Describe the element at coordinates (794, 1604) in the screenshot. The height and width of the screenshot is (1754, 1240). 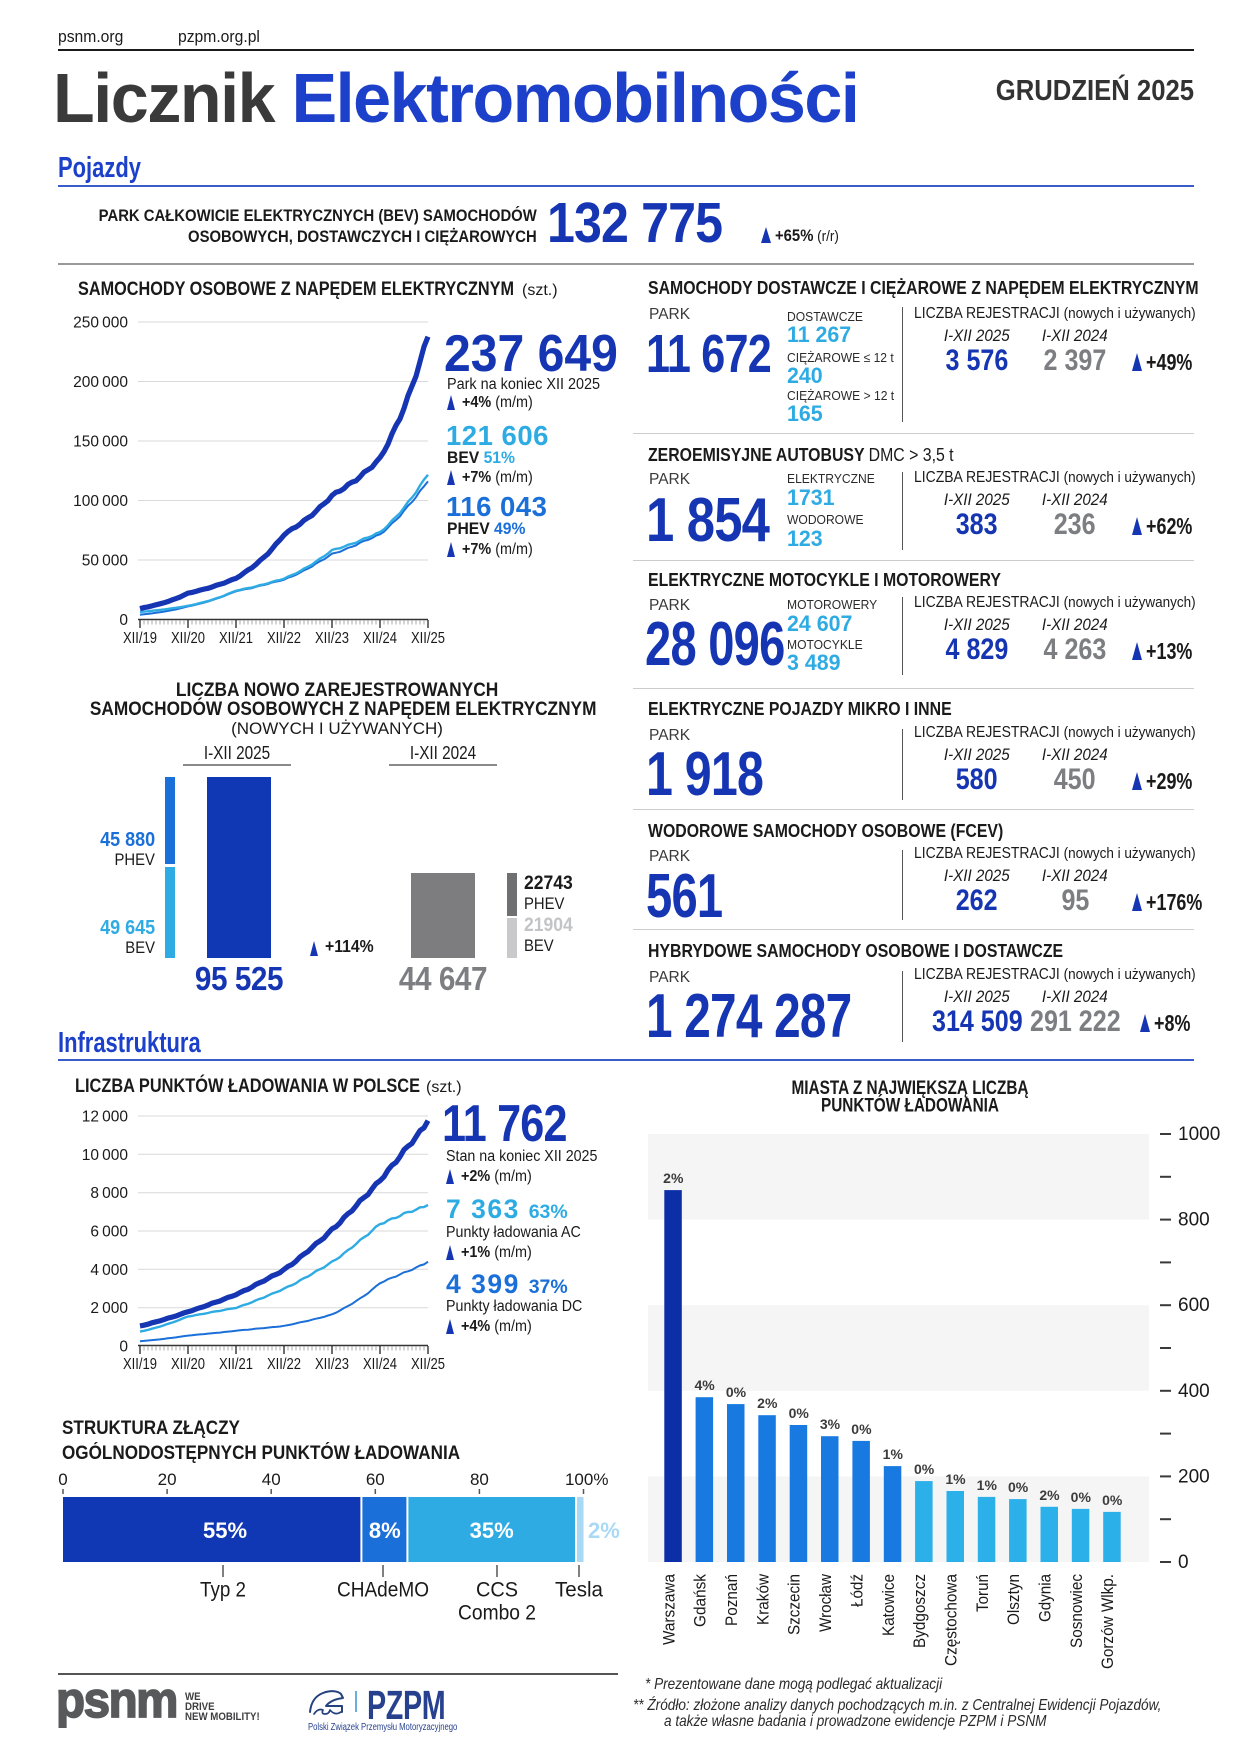
I see `svg-text: Szczecin` at that location.